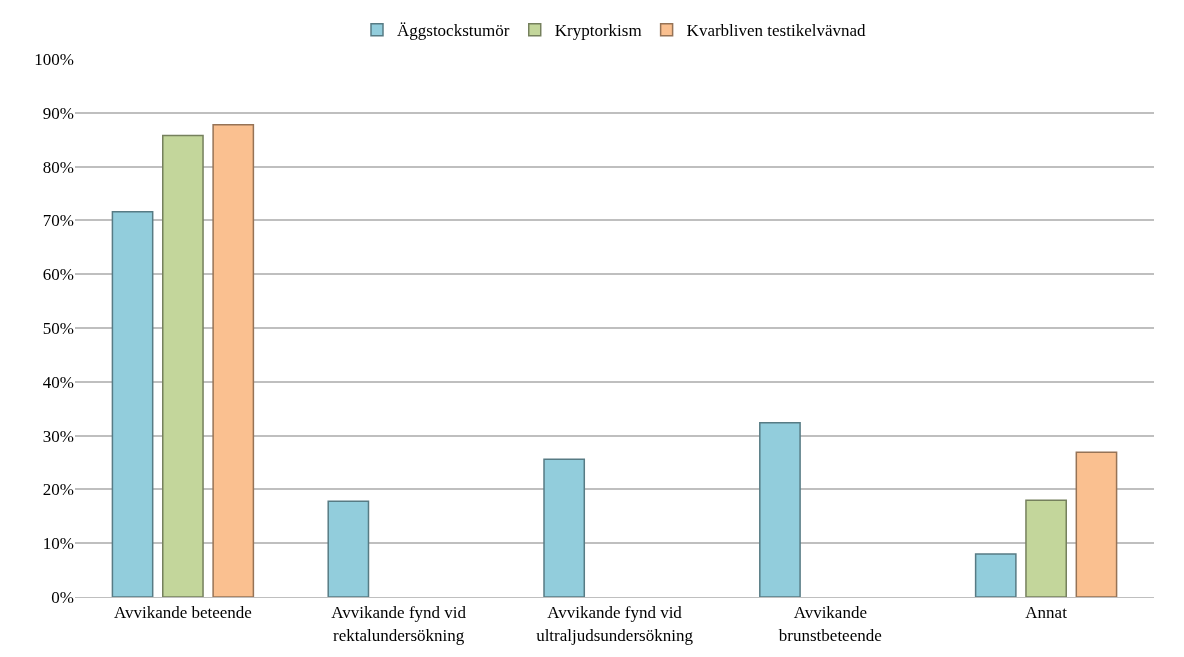 The height and width of the screenshot is (657, 1184). Describe the element at coordinates (58, 275) in the screenshot. I see `y-tick-label: 60%` at that location.